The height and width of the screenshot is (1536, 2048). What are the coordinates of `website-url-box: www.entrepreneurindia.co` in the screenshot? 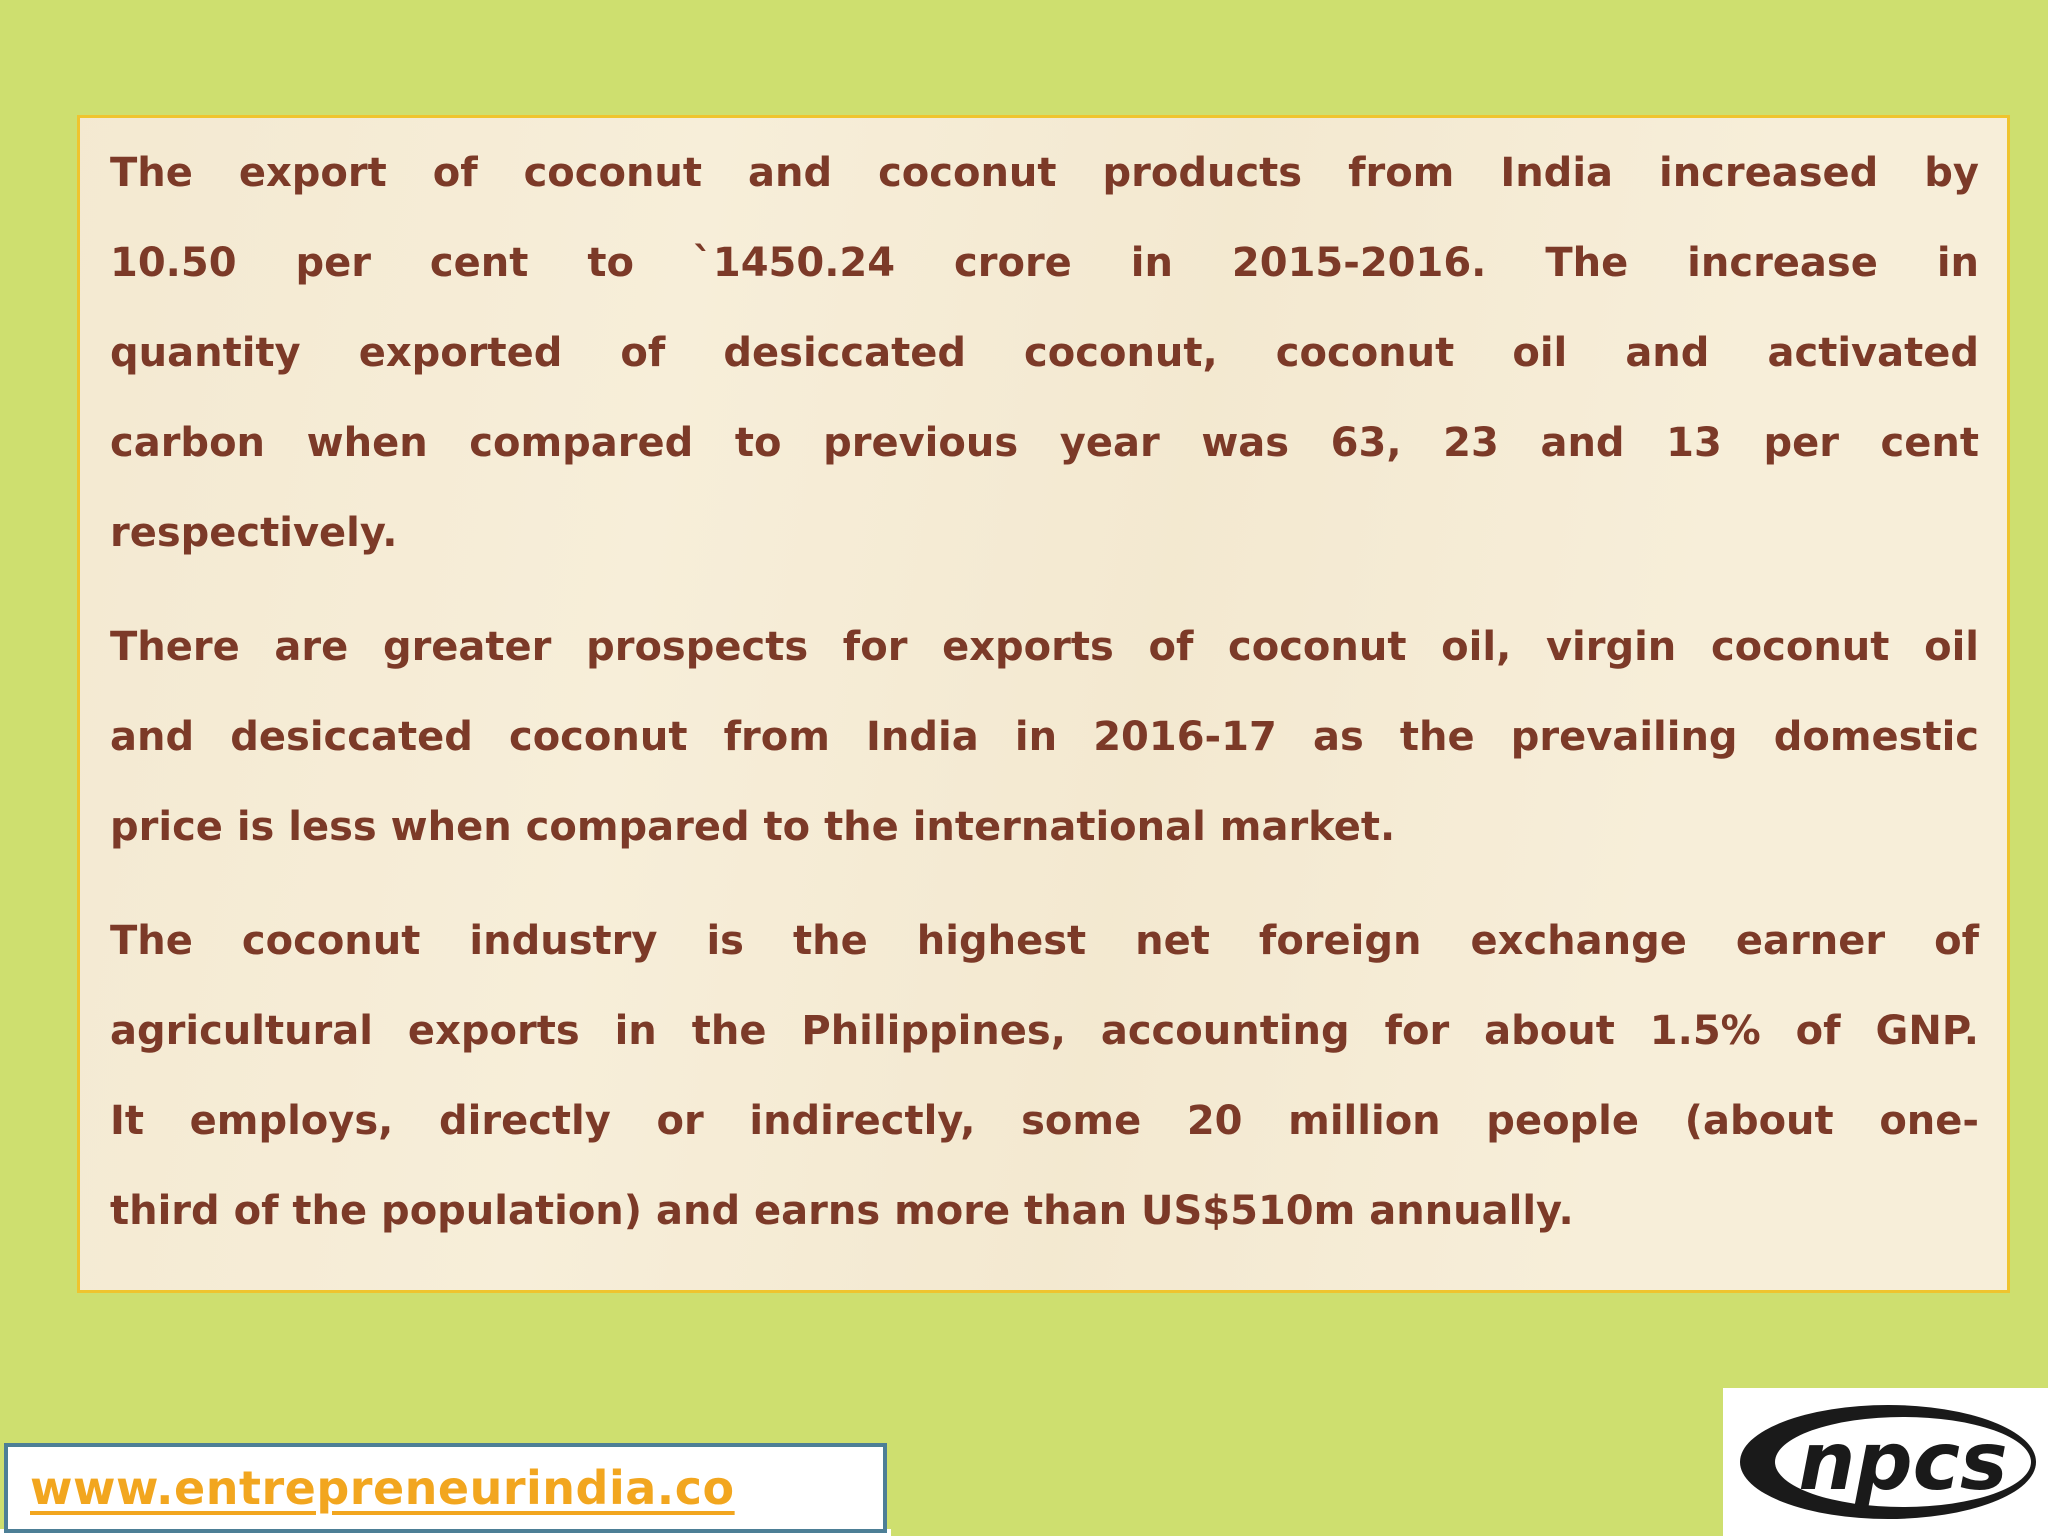 It's located at (445, 1488).